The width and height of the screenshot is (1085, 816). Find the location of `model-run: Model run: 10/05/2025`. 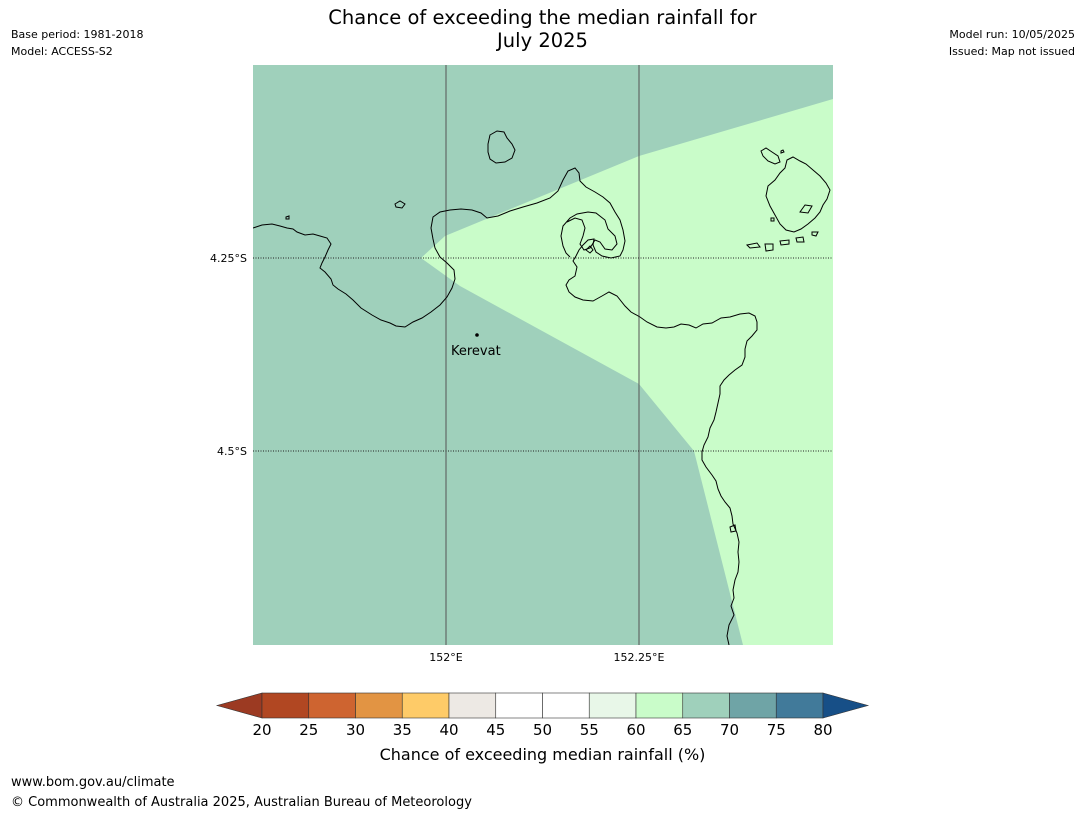

model-run: Model run: 10/05/2025 is located at coordinates (1012, 34).